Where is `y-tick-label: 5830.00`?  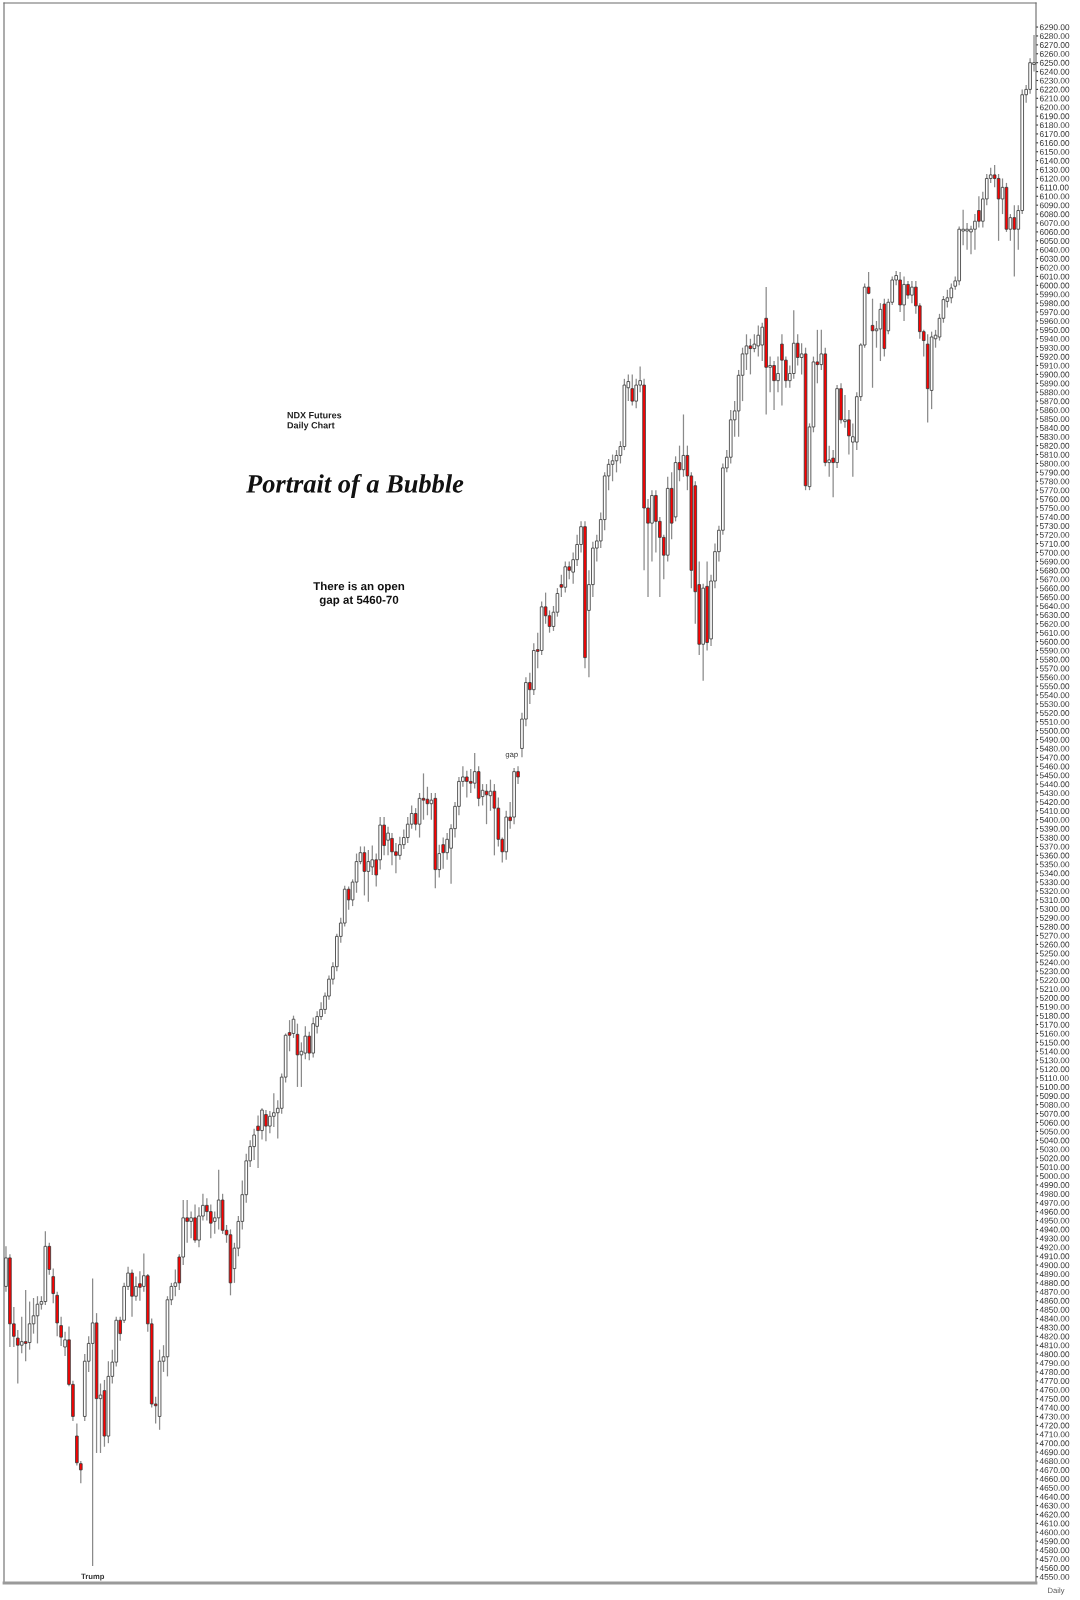
y-tick-label: 5830.00 is located at coordinates (1054, 436).